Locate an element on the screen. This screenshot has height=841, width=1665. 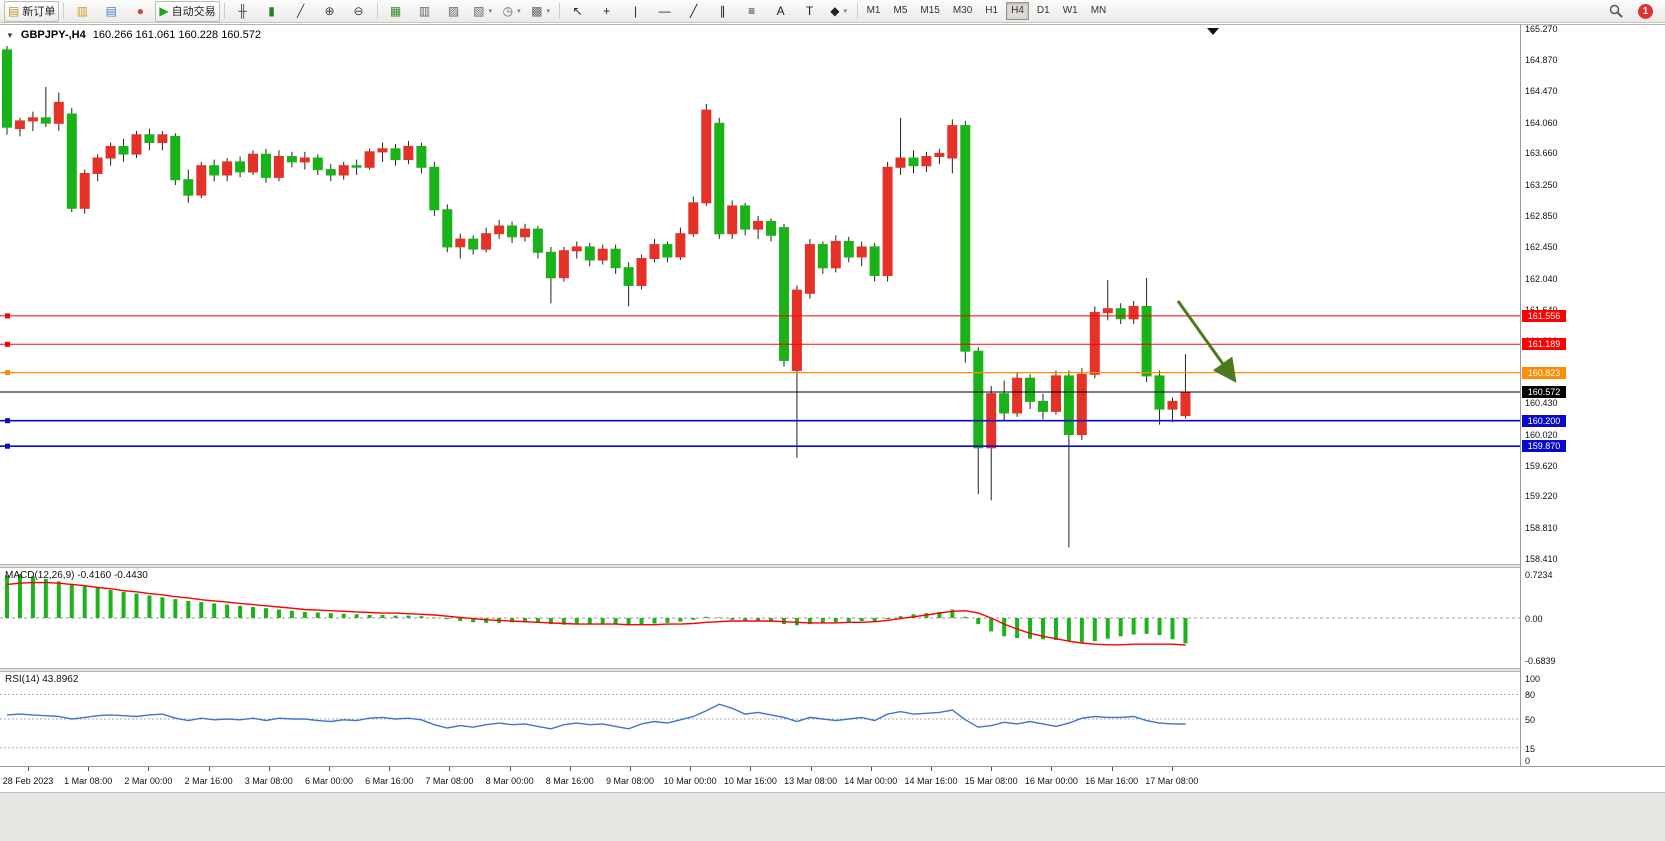
text-label-button: T is located at coordinates (810, 11).